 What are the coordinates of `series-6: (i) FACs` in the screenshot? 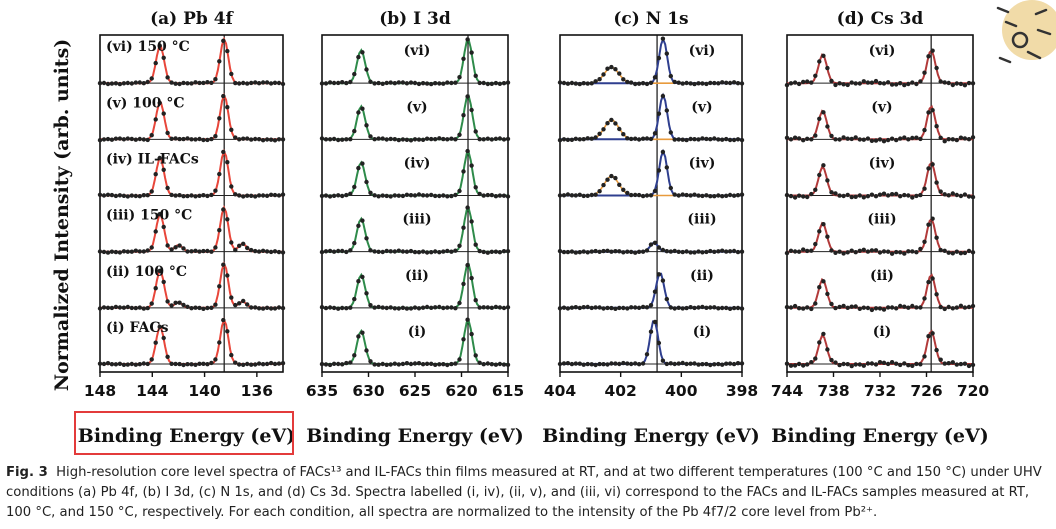 It's located at (191, 342).